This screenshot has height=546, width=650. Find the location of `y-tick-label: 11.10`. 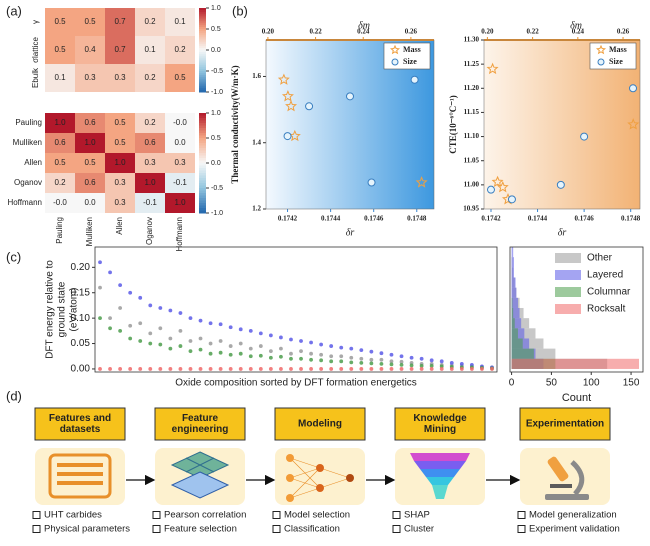

y-tick-label: 11.10 is located at coordinates (472, 136).